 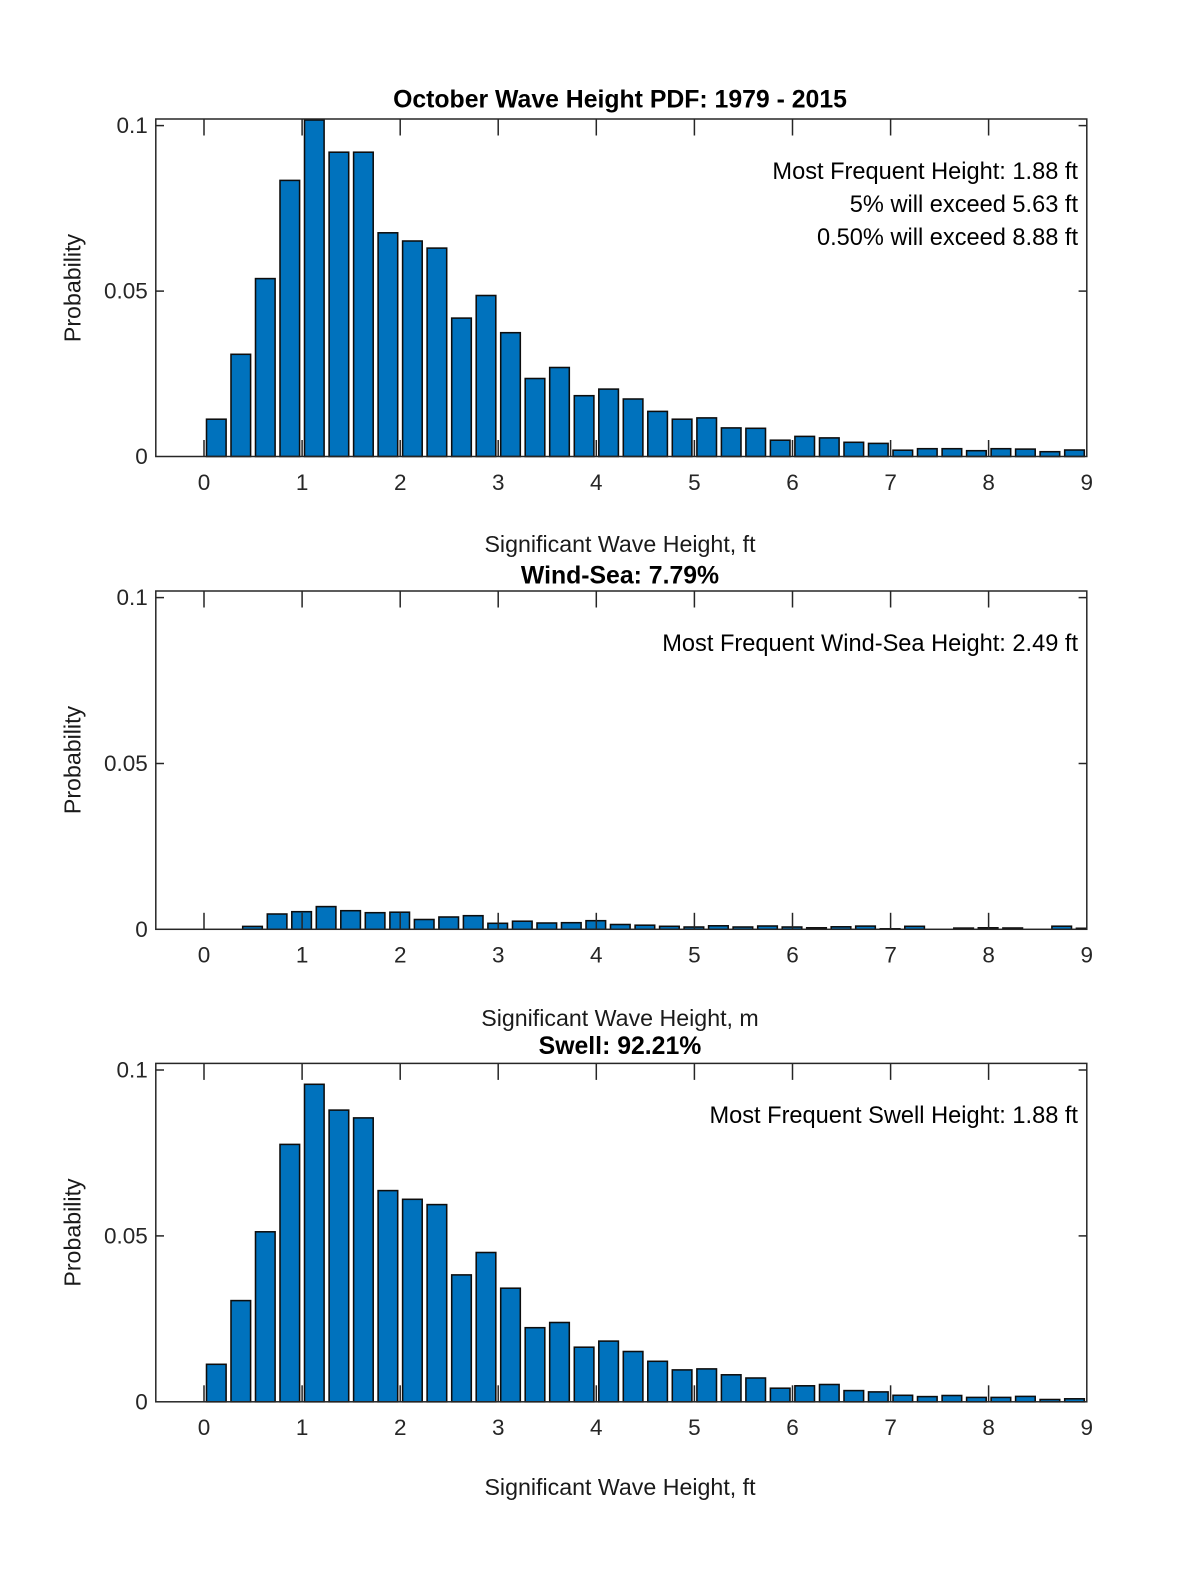 I want to click on svg-text: Significant Wave Height, m, so click(x=620, y=1018).